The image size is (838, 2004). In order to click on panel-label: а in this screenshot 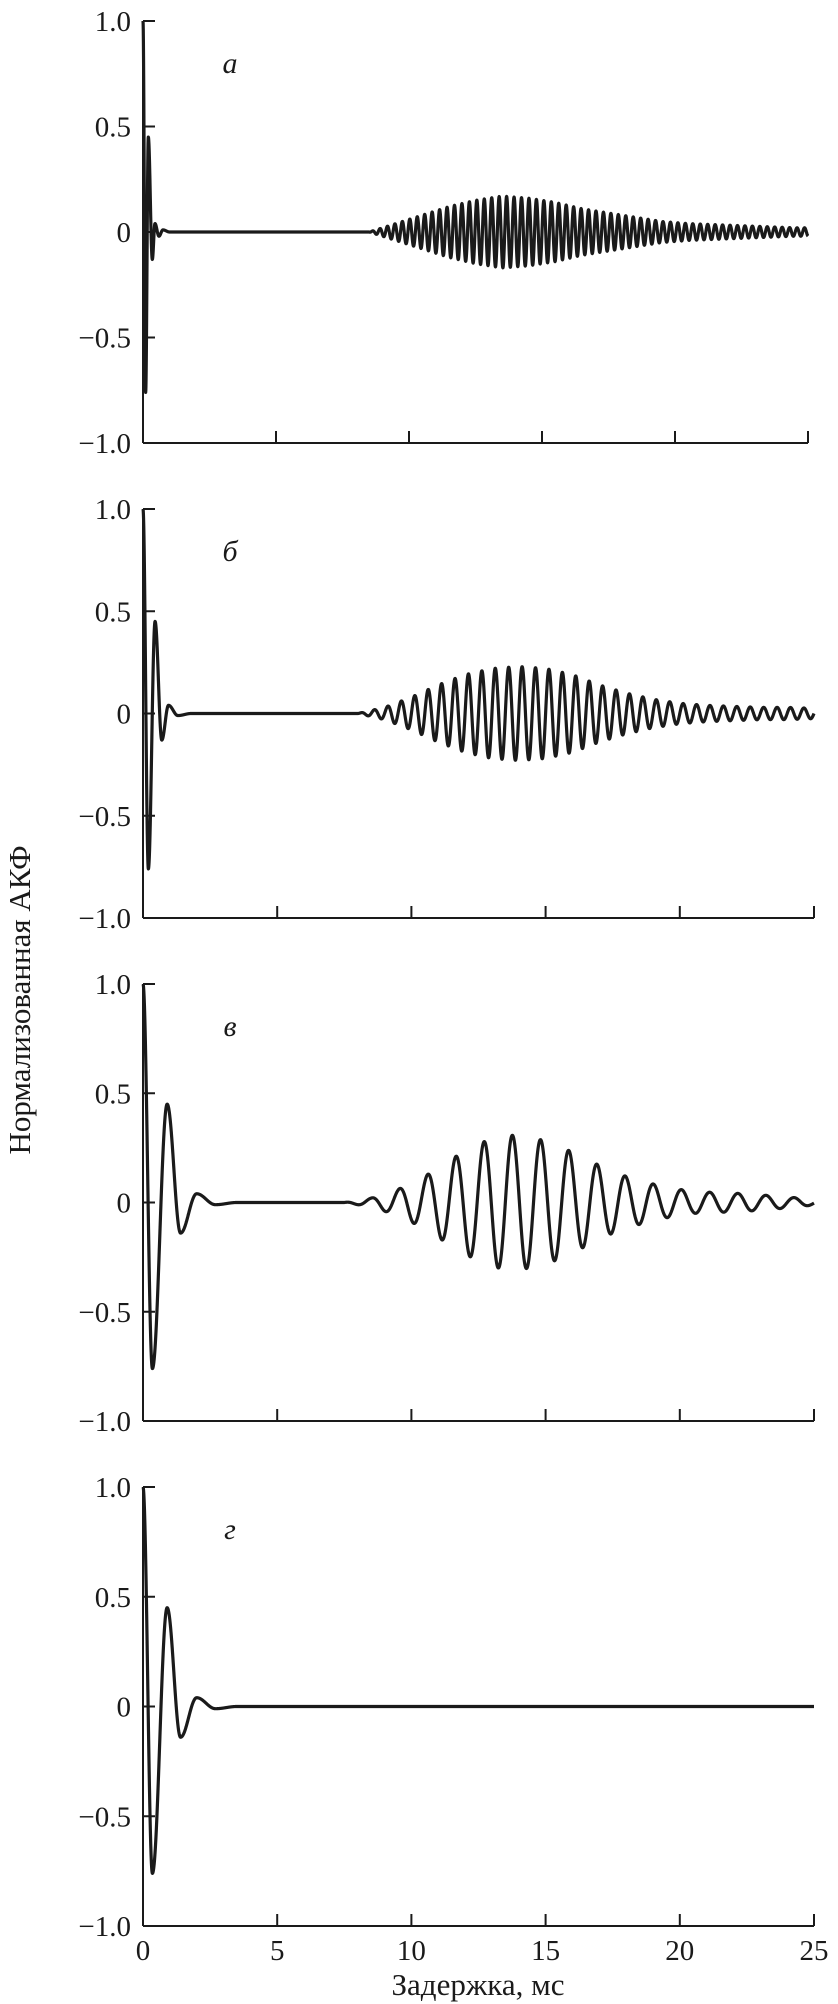, I will do `click(230, 63)`.